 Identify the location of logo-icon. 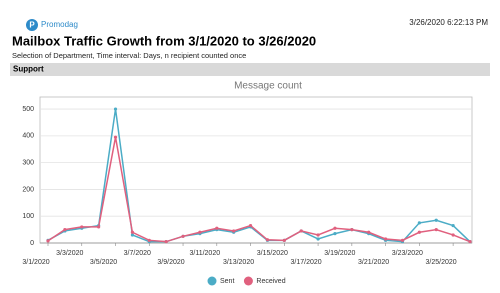
(32, 25).